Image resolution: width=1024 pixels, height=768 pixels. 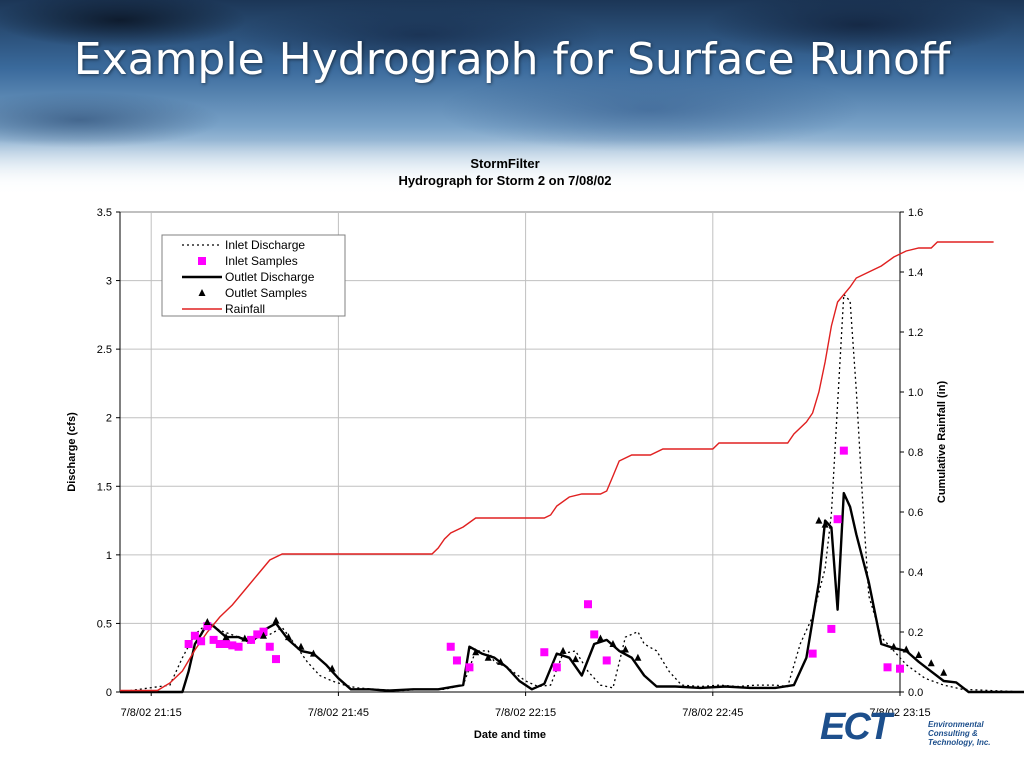 What do you see at coordinates (202, 292) in the screenshot?
I see `legend-swatch-outlet-samples` at bounding box center [202, 292].